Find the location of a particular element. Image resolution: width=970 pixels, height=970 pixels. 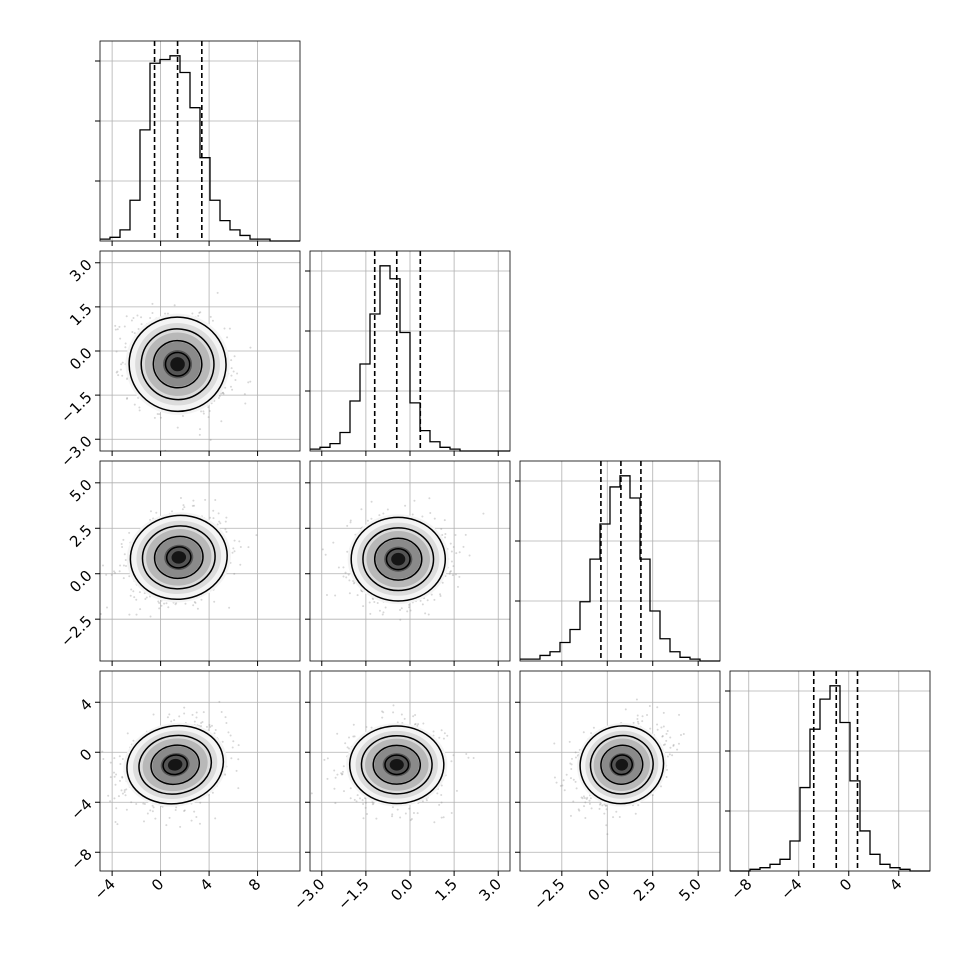

panel-frame is located at coordinates (830, 771).